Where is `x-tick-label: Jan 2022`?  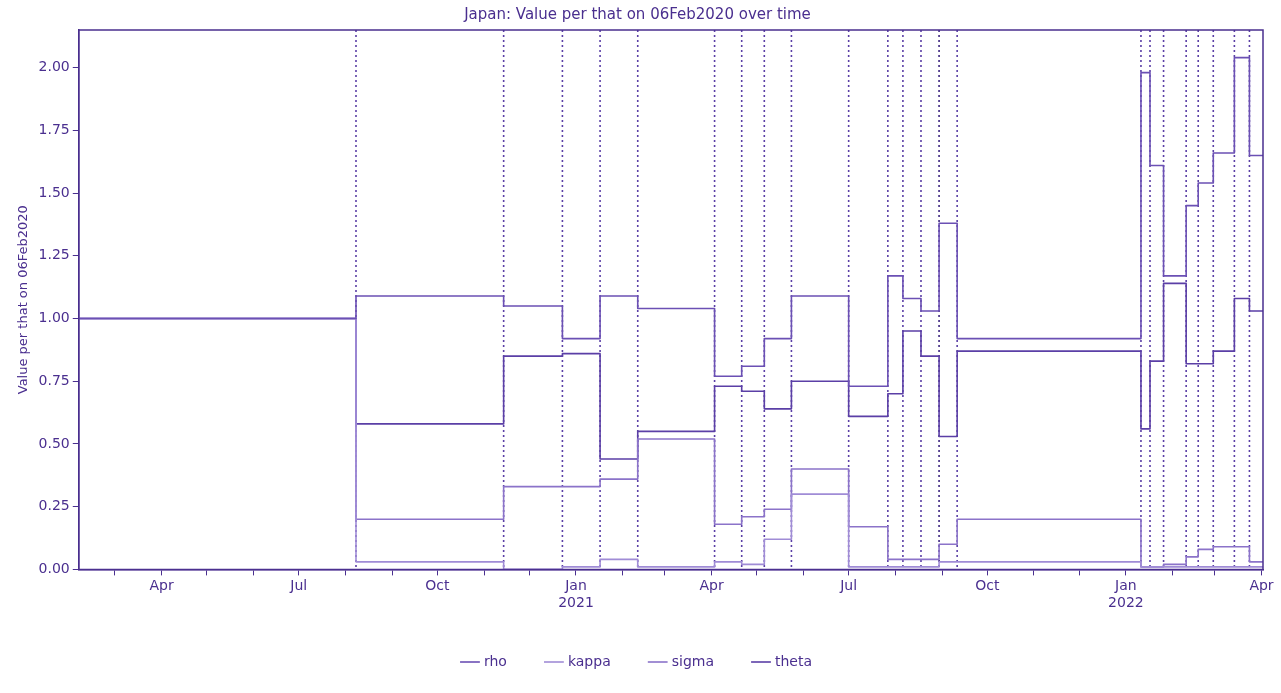
x-tick-label: Jan 2022 is located at coordinates (1126, 594).